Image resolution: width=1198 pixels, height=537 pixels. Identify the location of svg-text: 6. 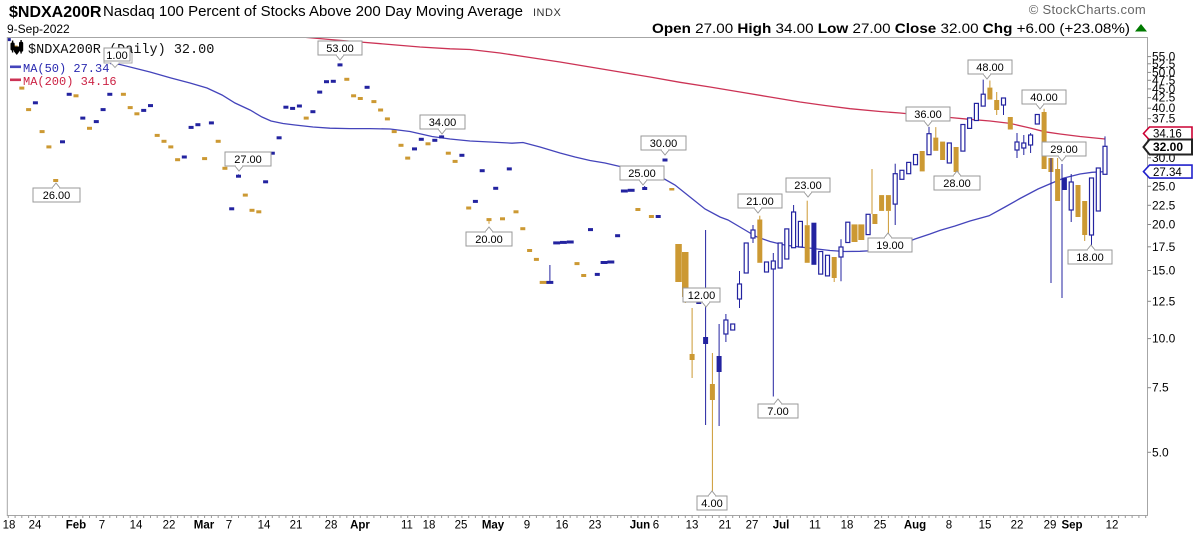
(656, 526).